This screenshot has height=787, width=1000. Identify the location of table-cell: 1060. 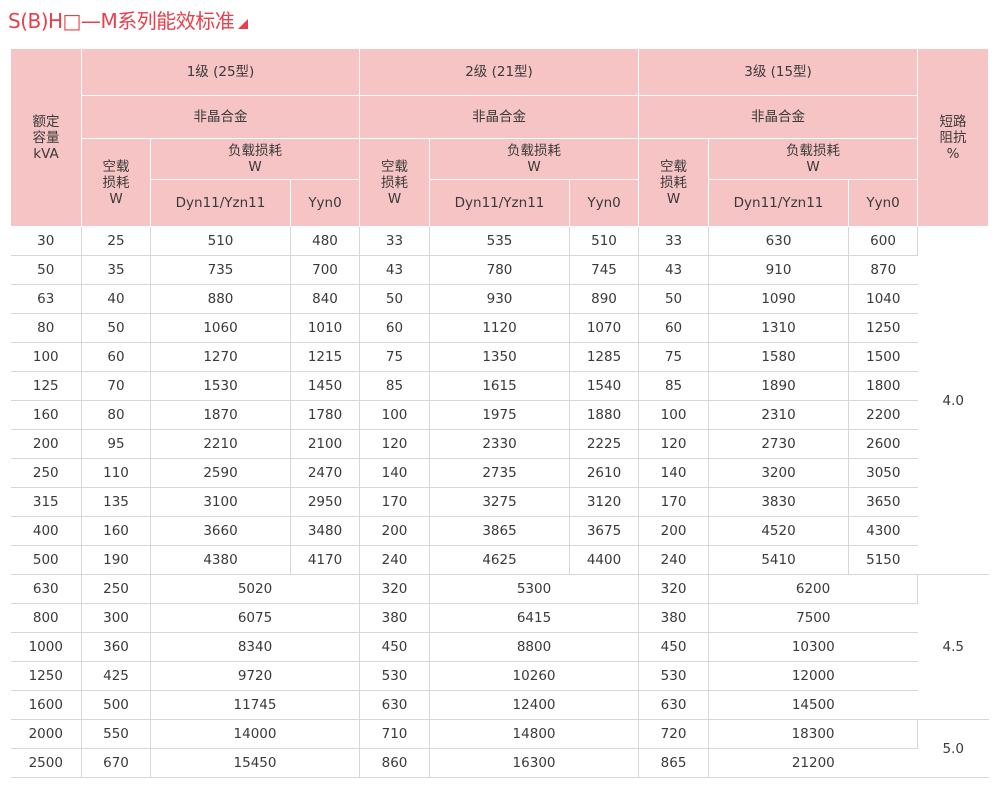
(220, 328).